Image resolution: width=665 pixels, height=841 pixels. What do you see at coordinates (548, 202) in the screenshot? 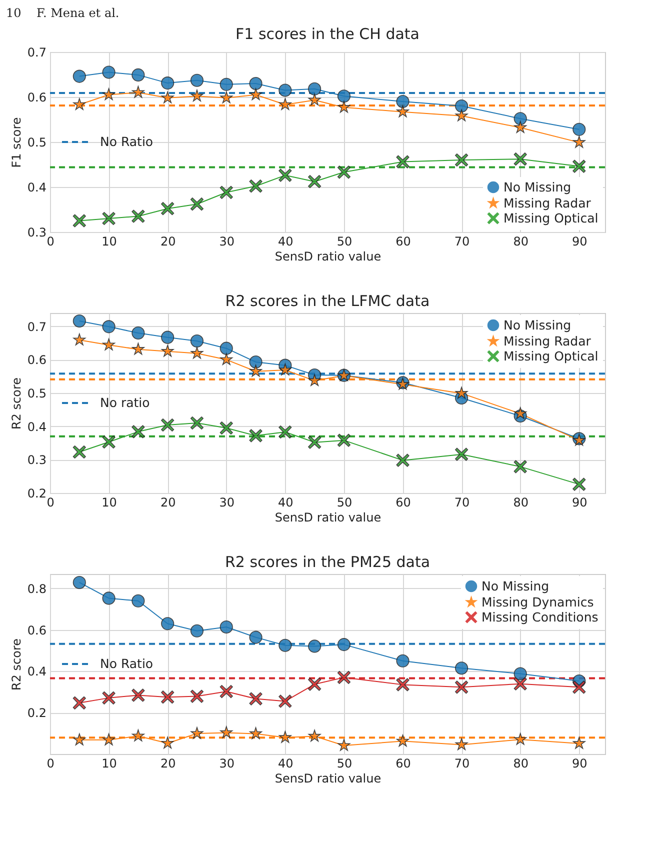
I see `legend-label: Missing Radar` at bounding box center [548, 202].